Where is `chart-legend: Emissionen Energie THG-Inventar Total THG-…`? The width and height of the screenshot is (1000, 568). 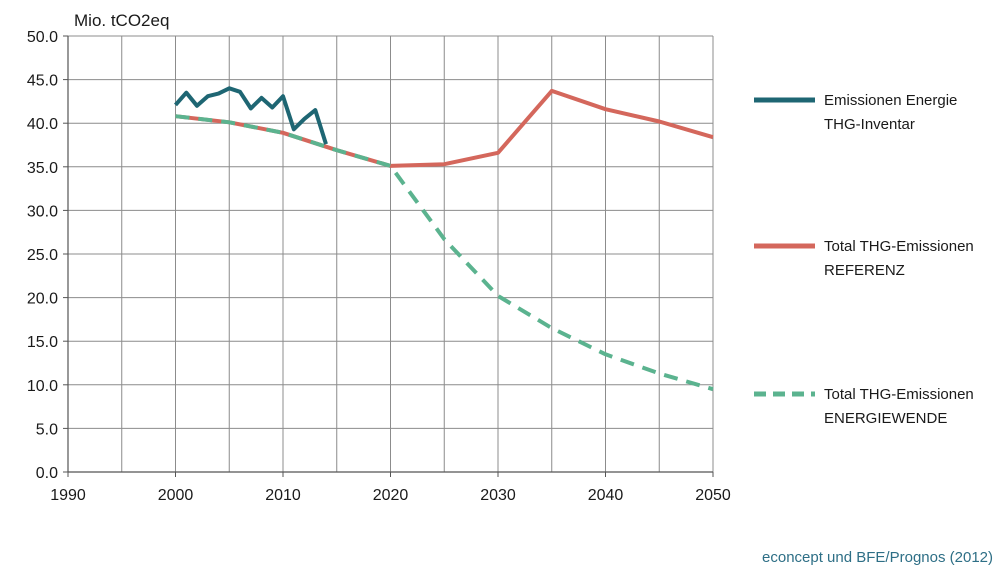 chart-legend: Emissionen Energie THG-Inventar Total THG-… is located at coordinates (864, 259).